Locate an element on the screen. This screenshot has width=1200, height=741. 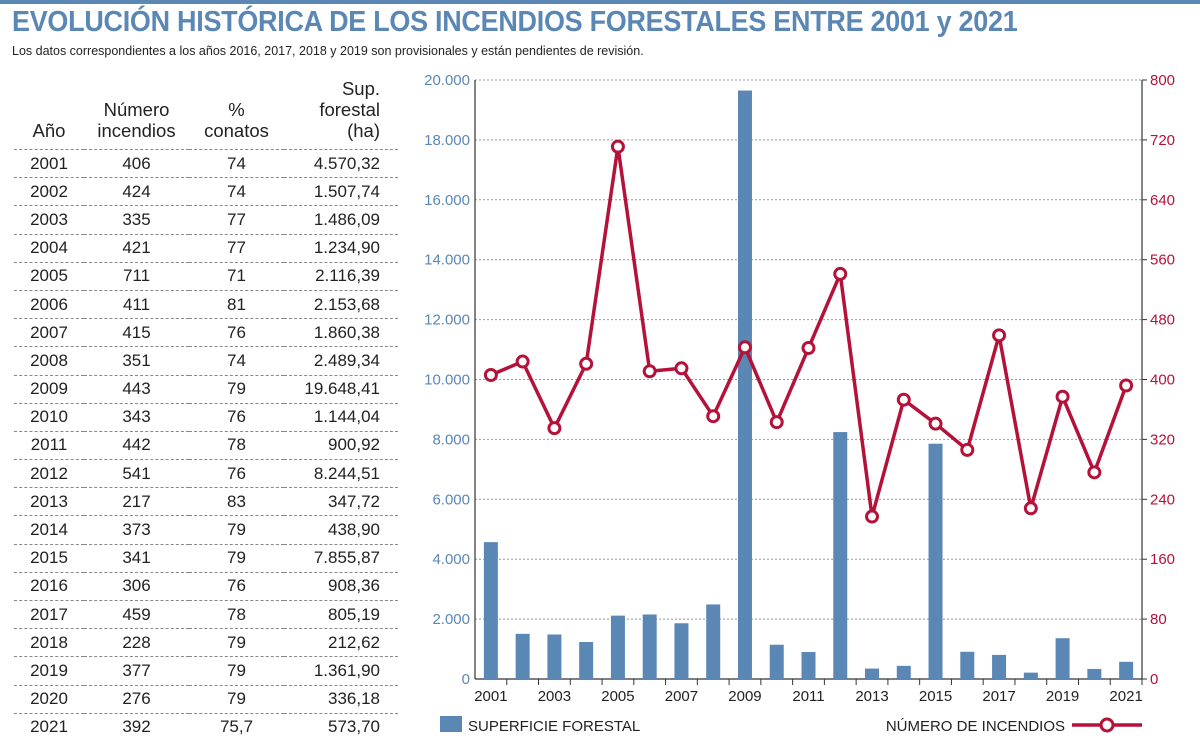
table-cell: 392 is located at coordinates (136, 726).